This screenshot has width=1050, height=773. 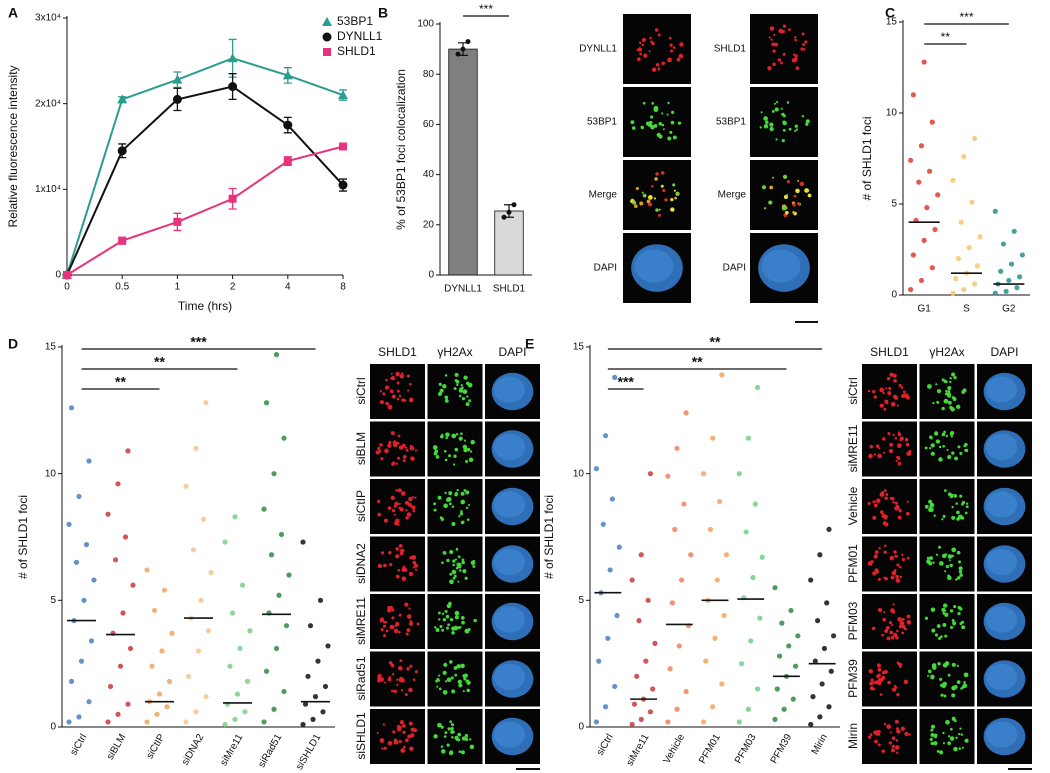 I want to click on legend-label: 53BP1, so click(x=355, y=21).